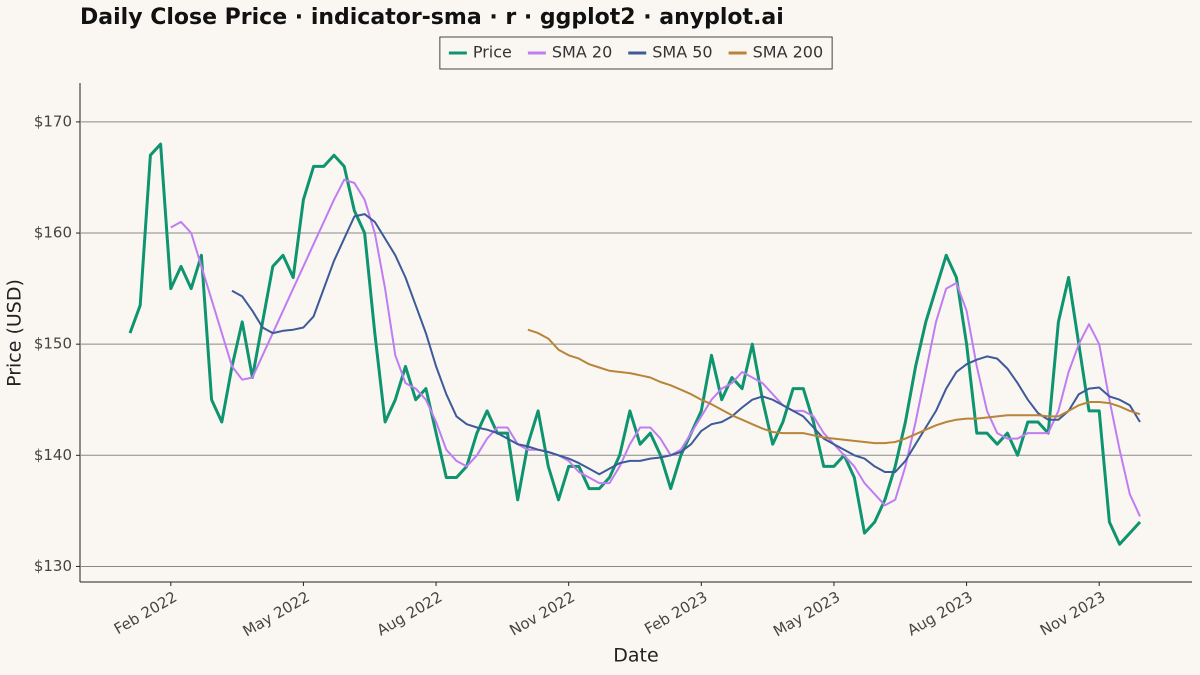  Describe the element at coordinates (53, 566) in the screenshot. I see `y-tick-label: $130` at that location.